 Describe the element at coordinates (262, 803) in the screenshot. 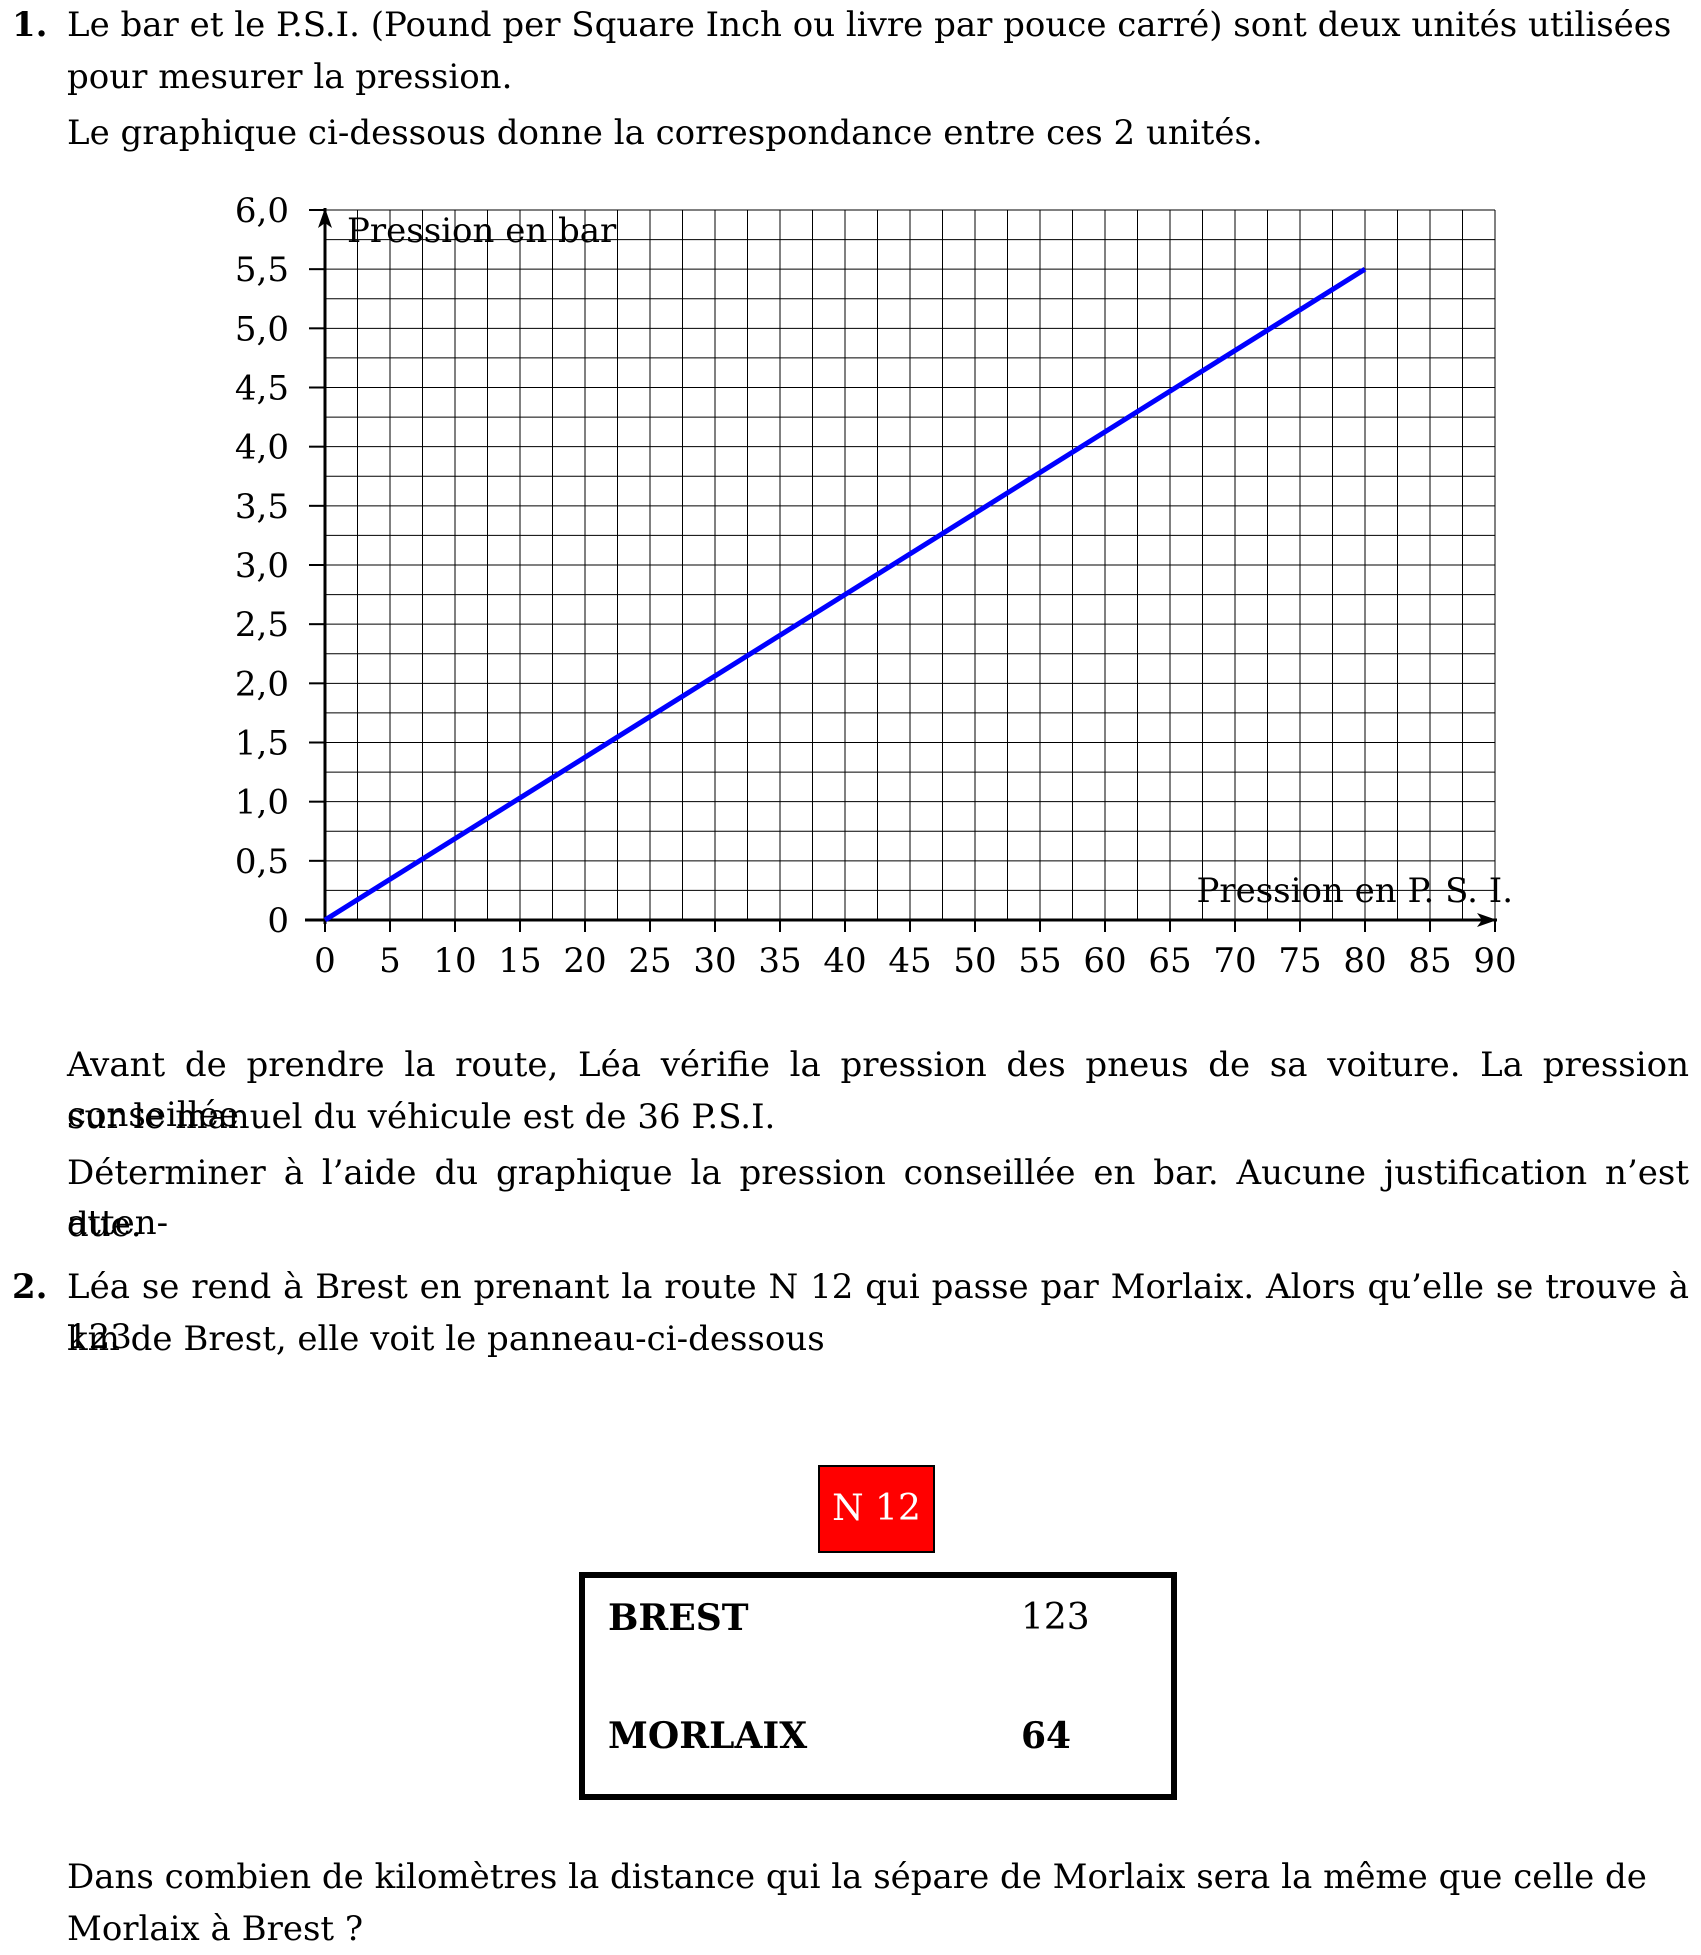

I see `y-tick-label: 1,0` at that location.